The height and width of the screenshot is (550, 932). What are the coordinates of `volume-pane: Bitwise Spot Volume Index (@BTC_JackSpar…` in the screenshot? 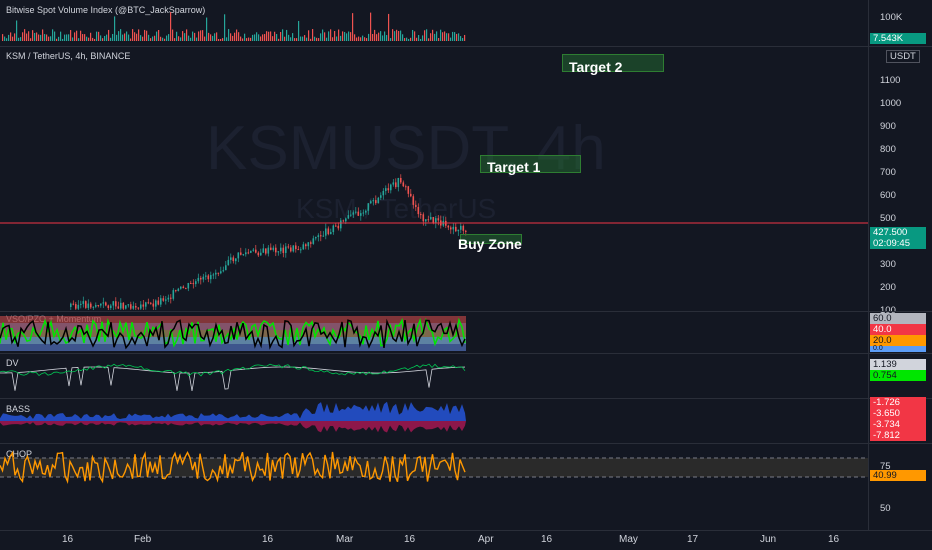 It's located at (434, 22).